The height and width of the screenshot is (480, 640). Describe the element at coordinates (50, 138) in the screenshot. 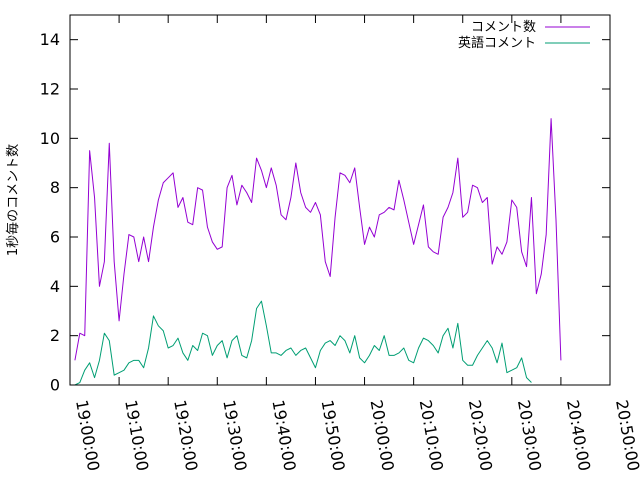

I see `y-tick-label: 10` at that location.